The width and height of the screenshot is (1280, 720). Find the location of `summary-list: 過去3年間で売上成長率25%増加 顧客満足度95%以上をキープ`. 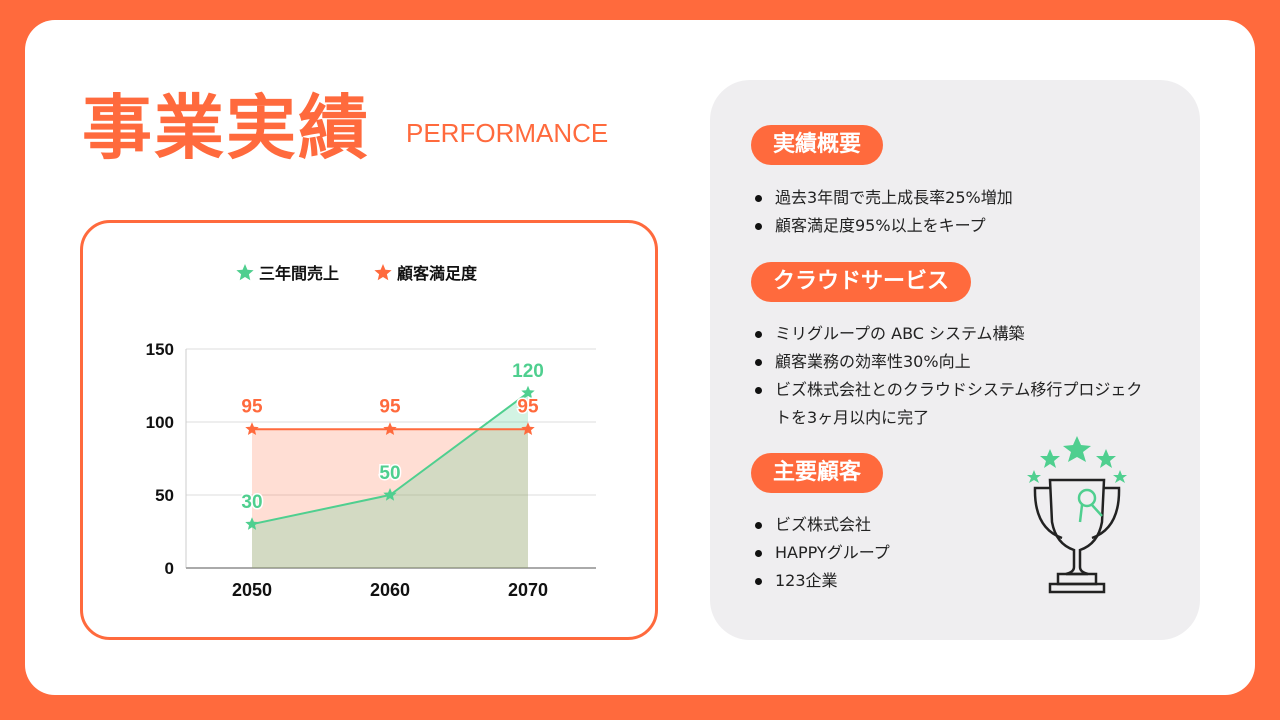

summary-list: 過去3年間で売上成長率25%増加 顧客満足度95%以上をキープ is located at coordinates (950, 212).